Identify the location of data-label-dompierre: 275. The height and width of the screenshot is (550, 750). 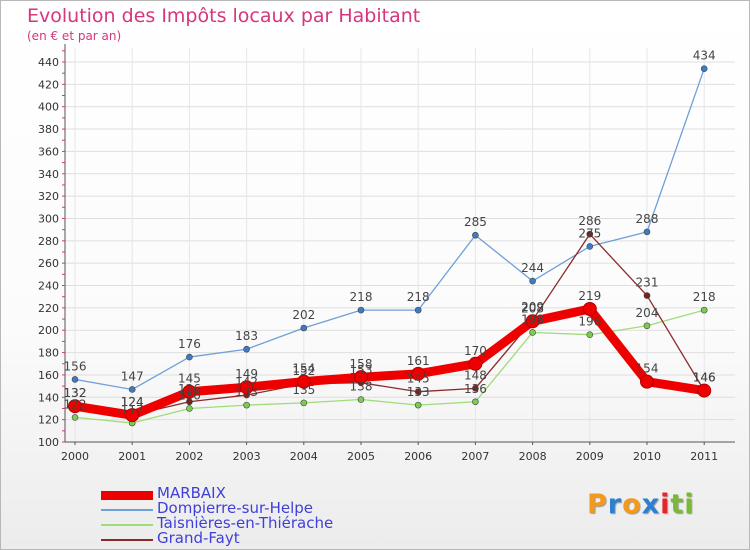
(589, 233).